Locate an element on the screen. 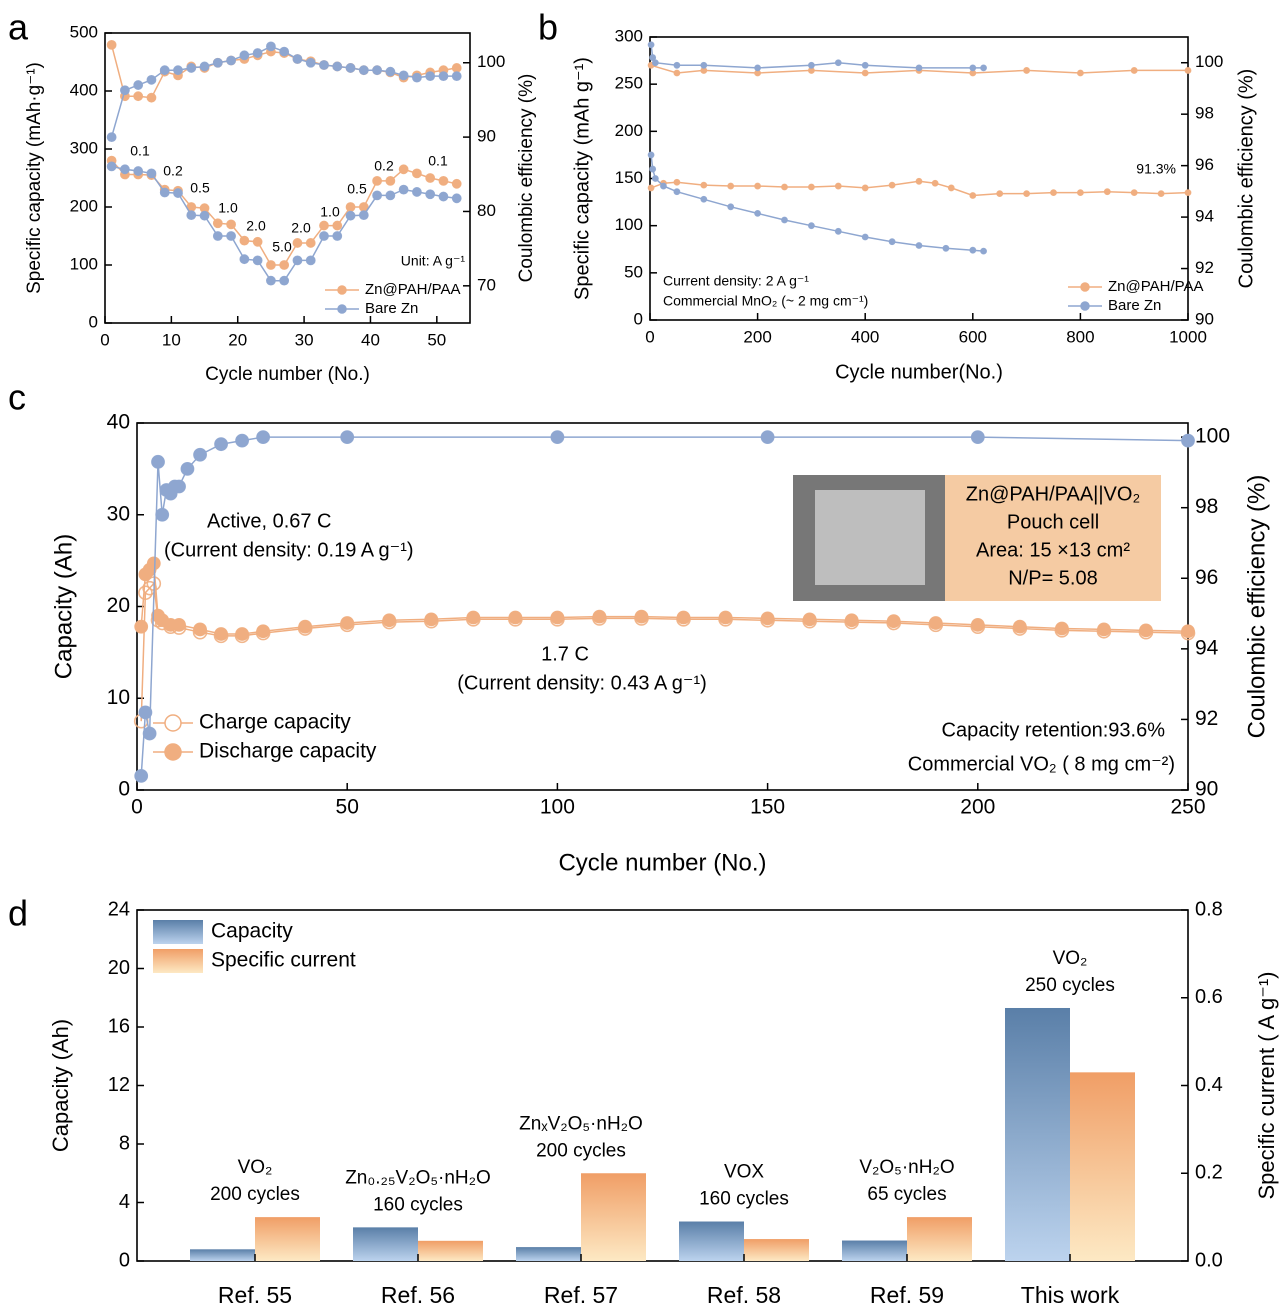  y2-tick-label: 70 is located at coordinates (486, 284).